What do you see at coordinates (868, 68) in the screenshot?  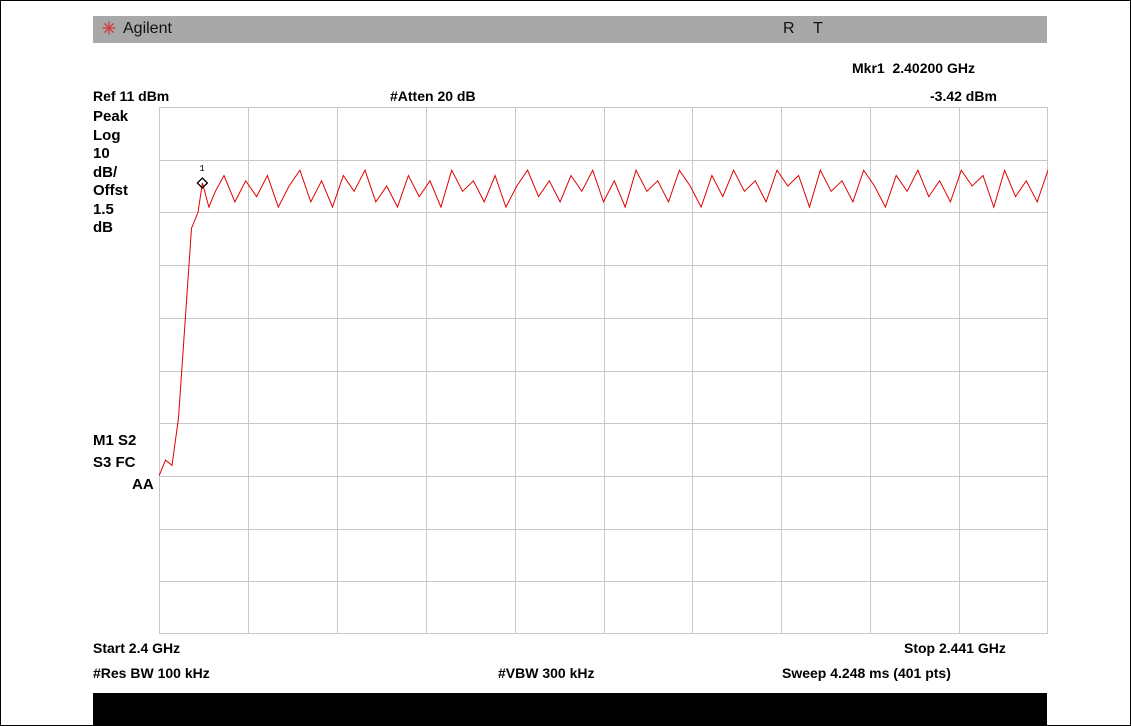 I see `marker-label: Mkr1` at bounding box center [868, 68].